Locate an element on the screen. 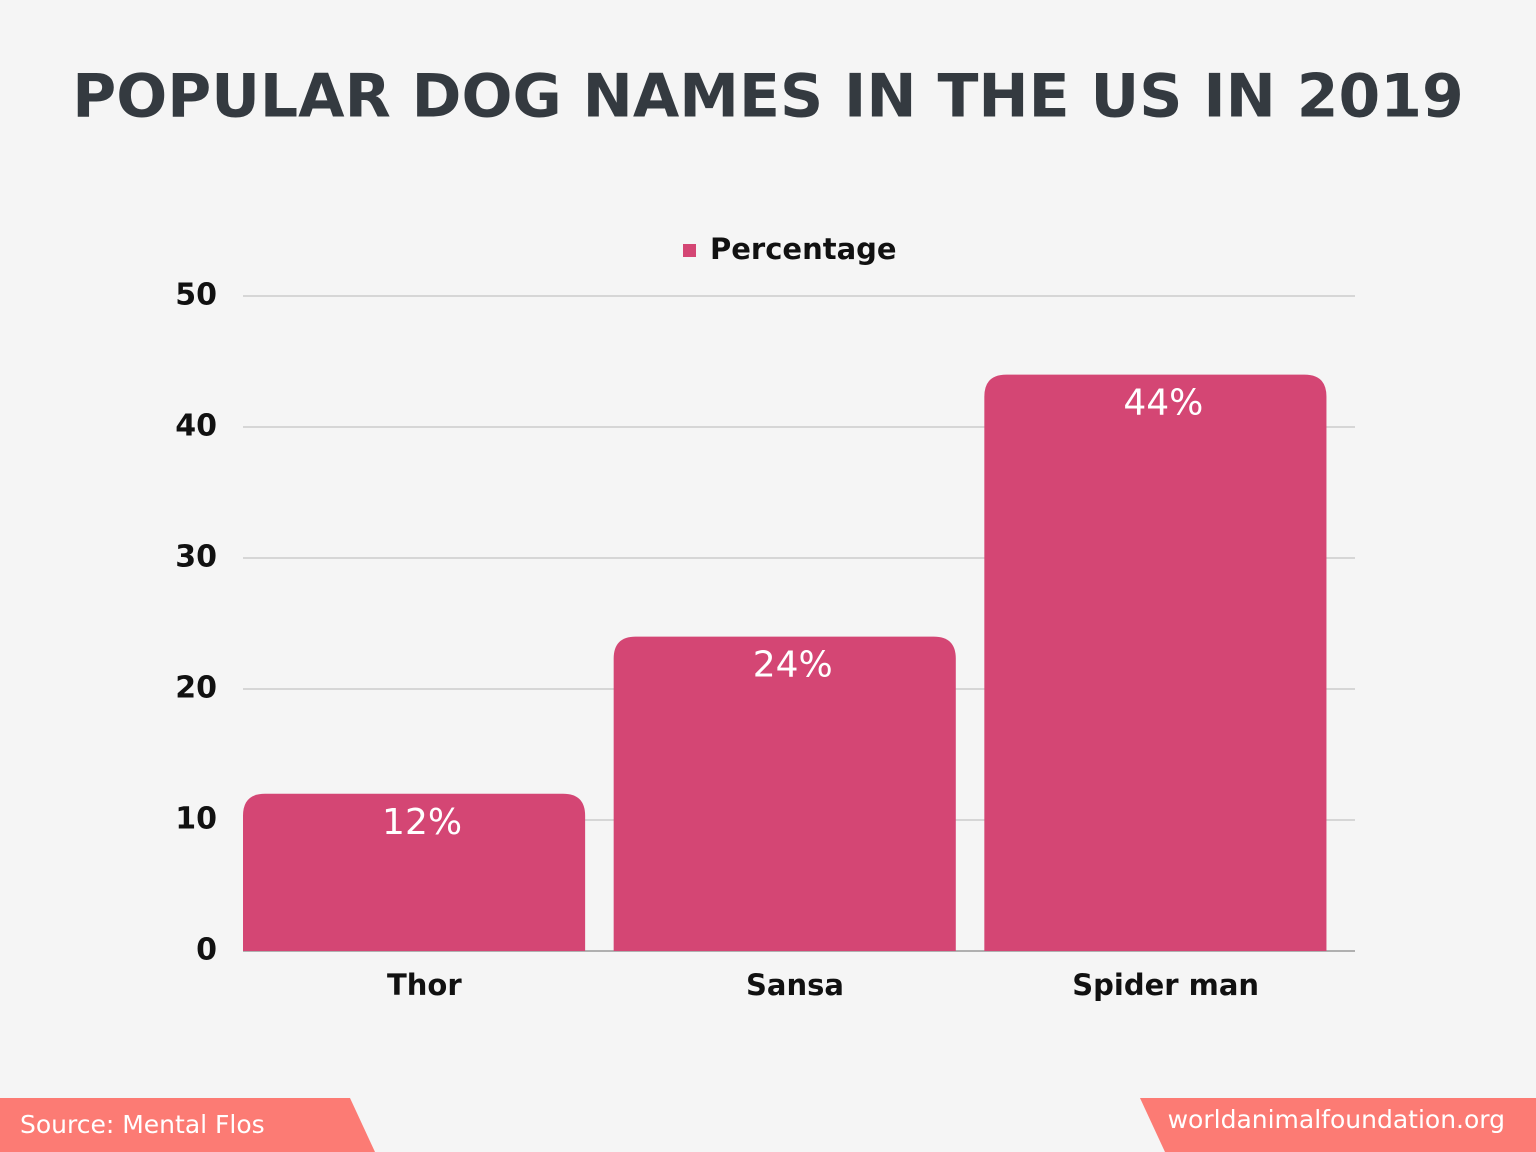 This screenshot has height=1152, width=1536. chart-title: POPULAR DOG NAMES IN THE US IN 2019 is located at coordinates (768, 97).